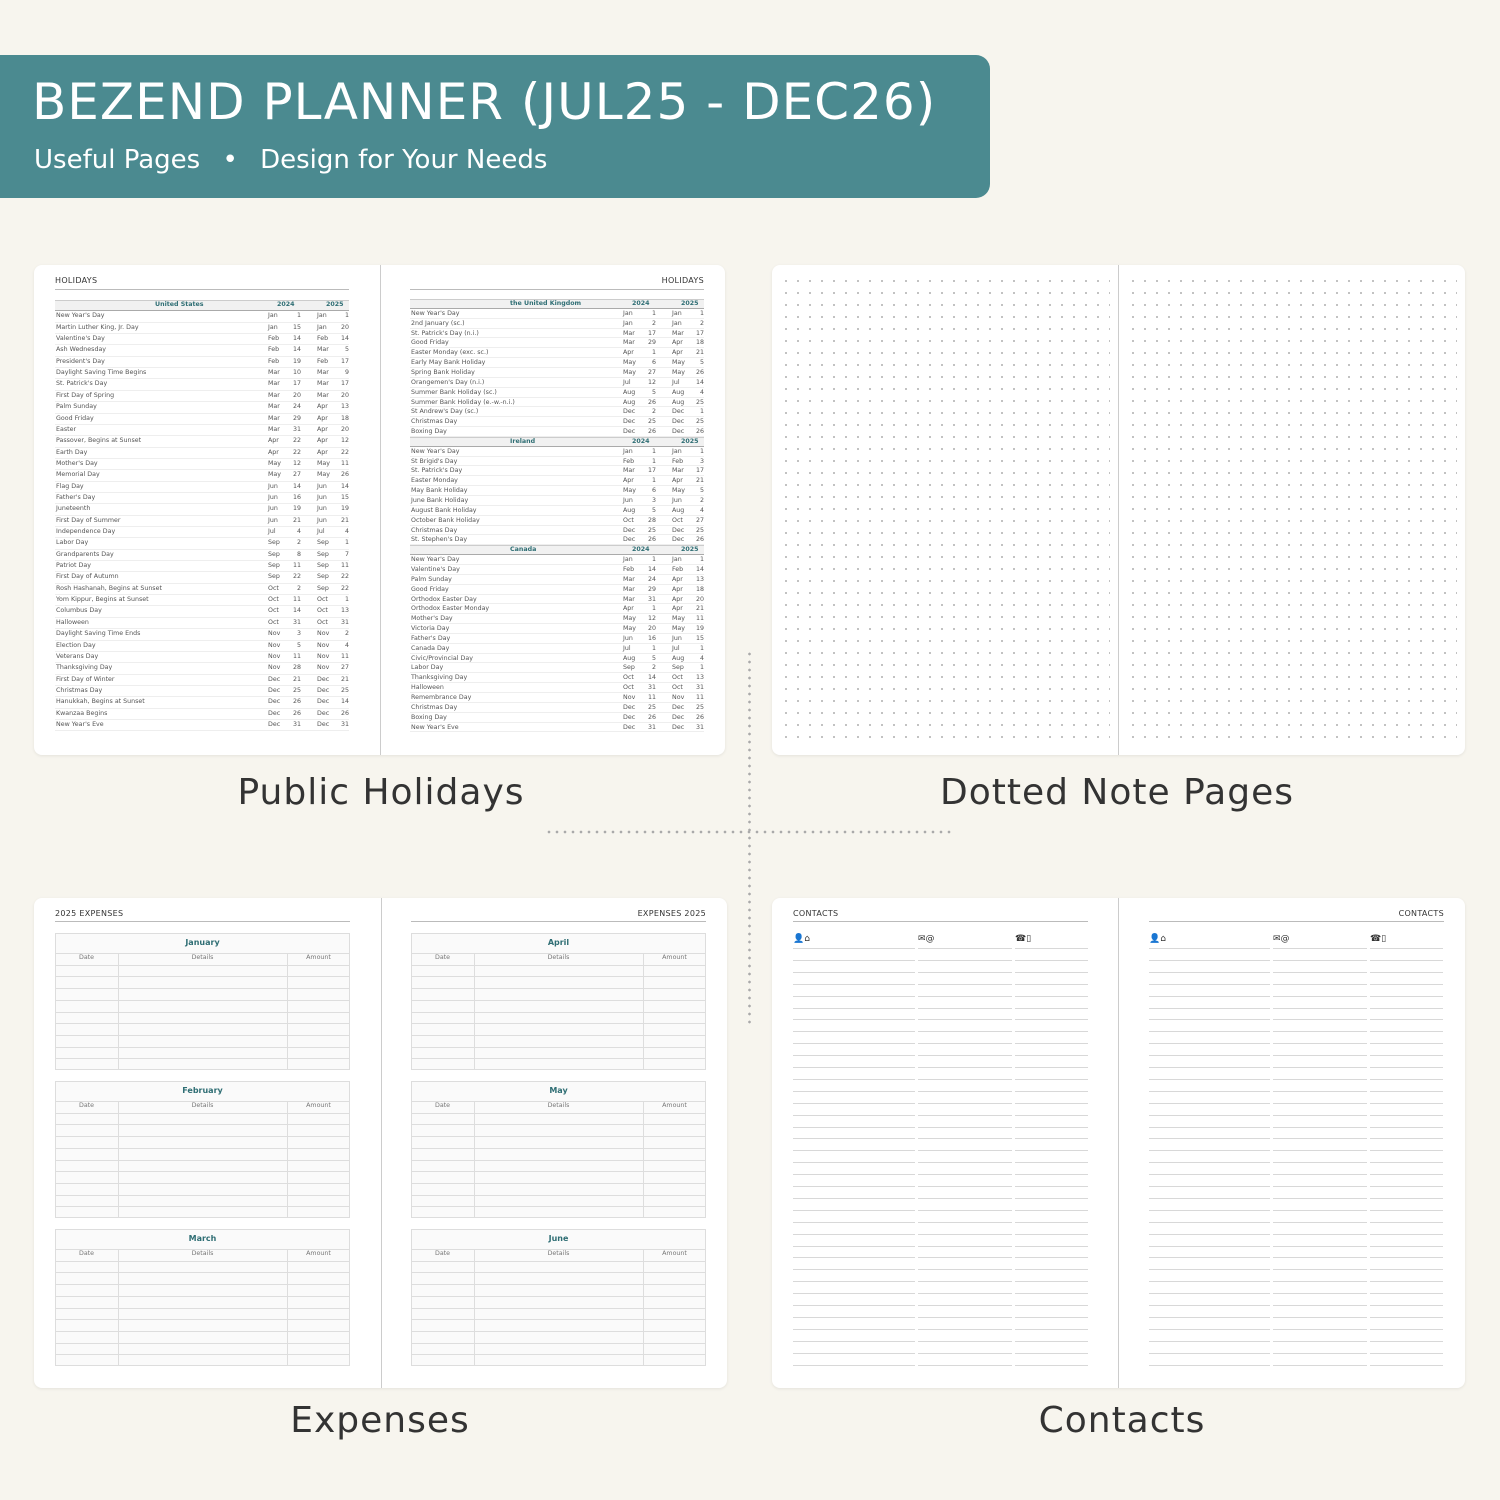  I want to click on holiday-name: Daylight Saving Time Begins, so click(101, 373).